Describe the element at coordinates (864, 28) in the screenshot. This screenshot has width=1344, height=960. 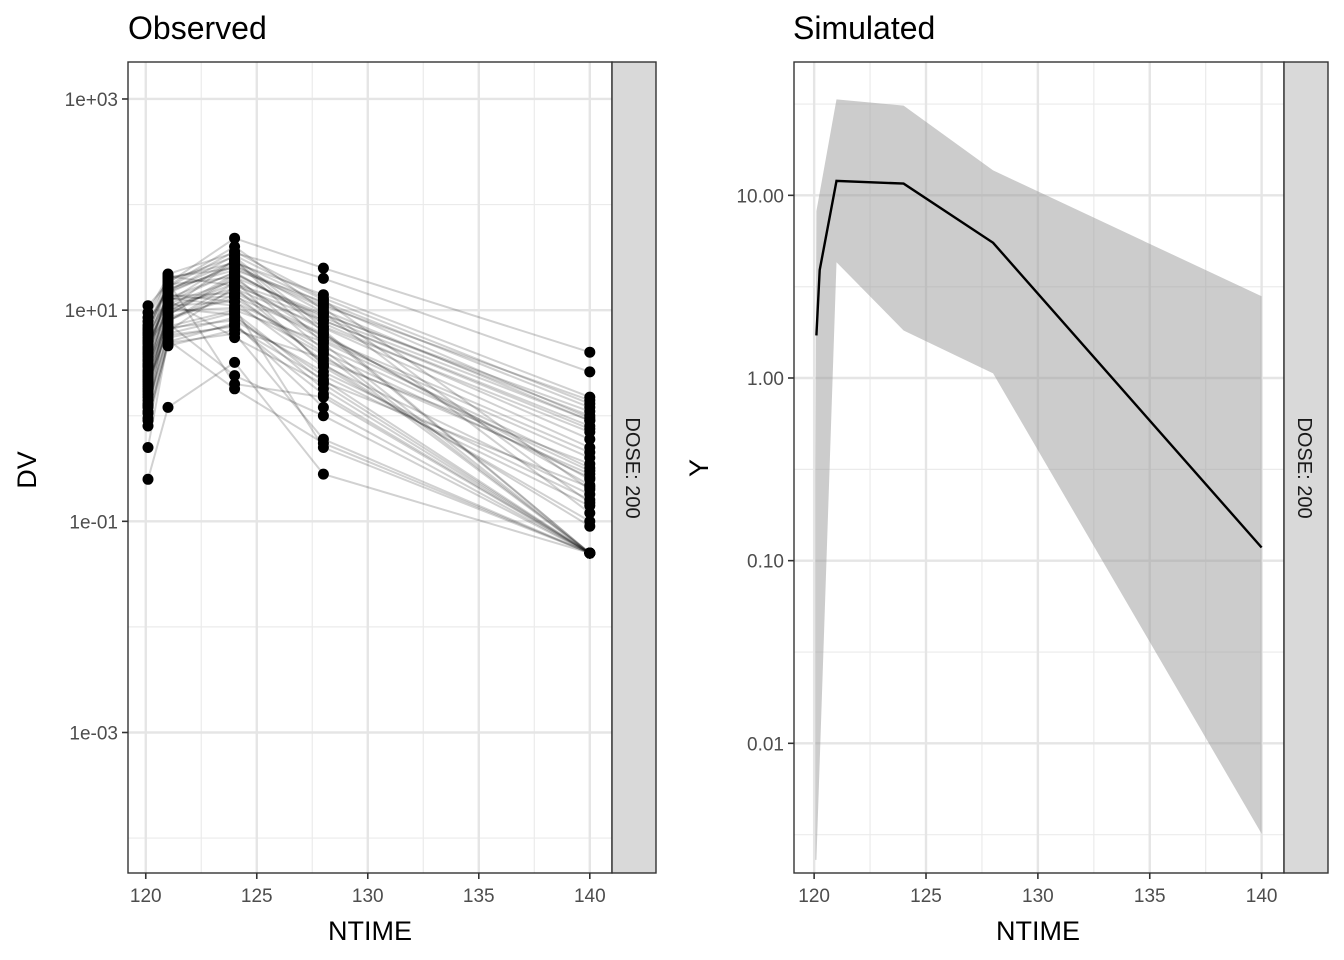
I see `simulated-title: Simulated` at that location.